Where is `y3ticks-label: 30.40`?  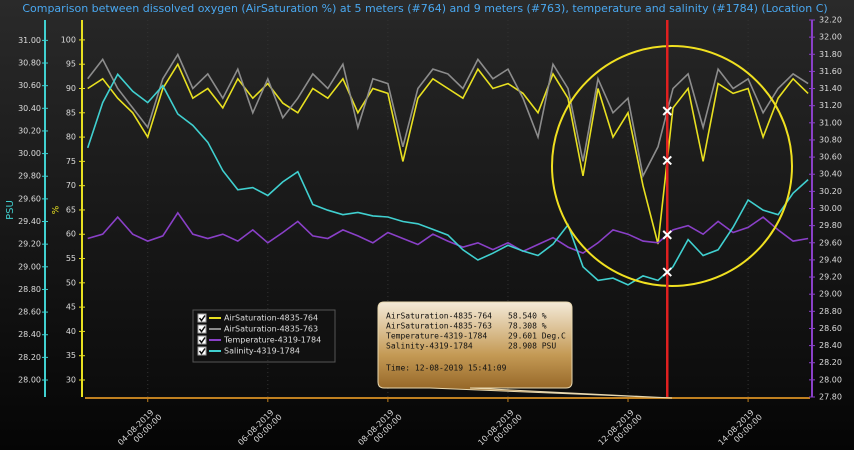
y3ticks-label: 30.40 is located at coordinates (29, 108).